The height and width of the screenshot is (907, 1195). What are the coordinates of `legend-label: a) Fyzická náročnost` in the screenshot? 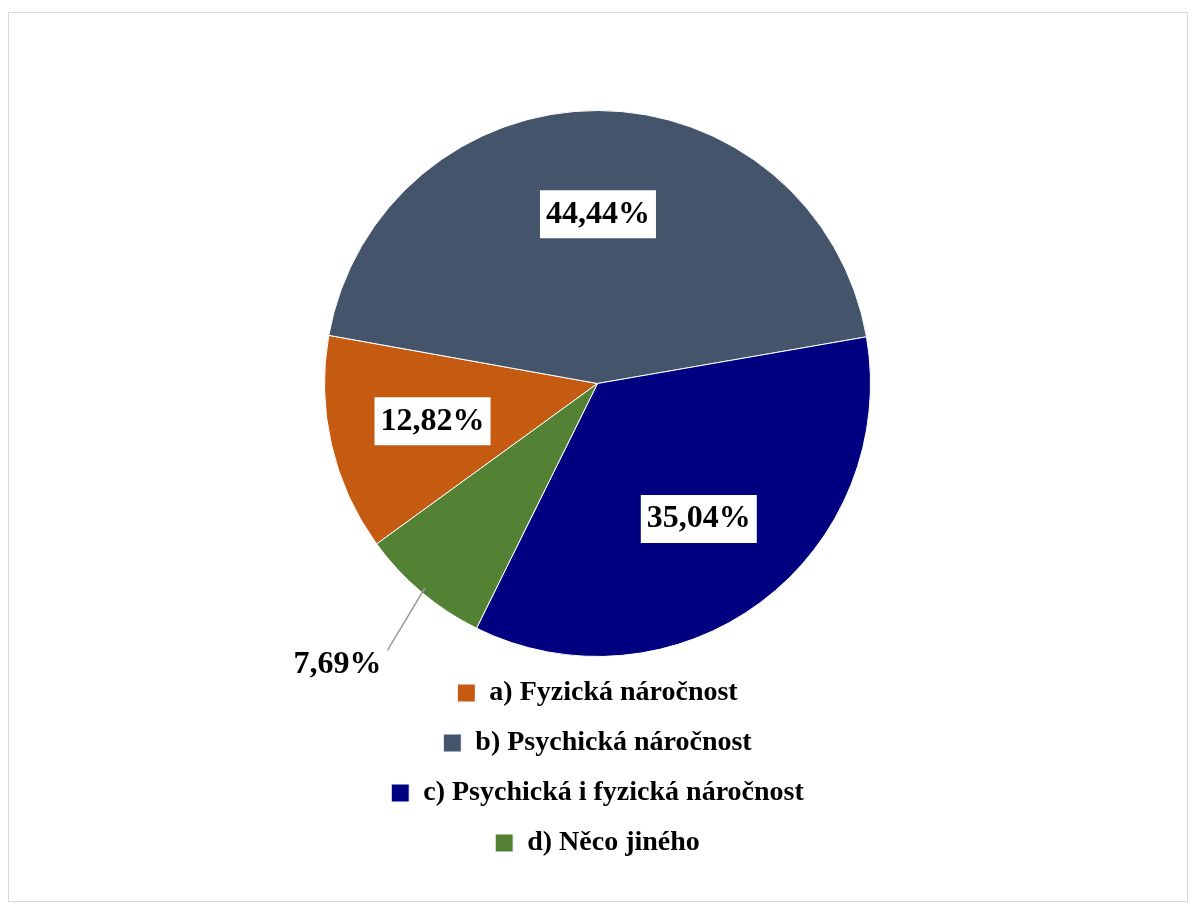 It's located at (614, 691).